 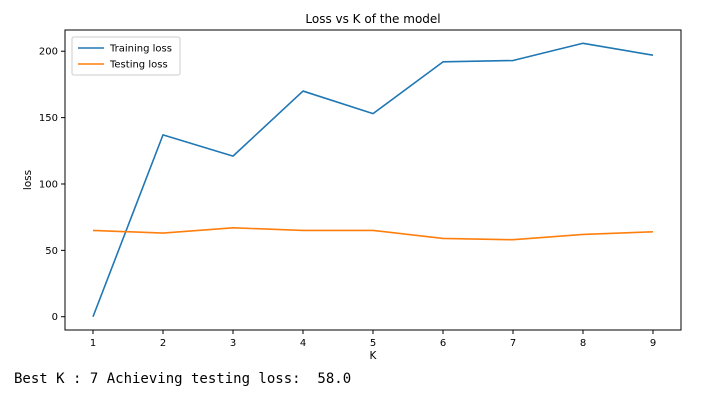 What do you see at coordinates (138, 65) in the screenshot?
I see `legend-entry: Testing loss` at bounding box center [138, 65].